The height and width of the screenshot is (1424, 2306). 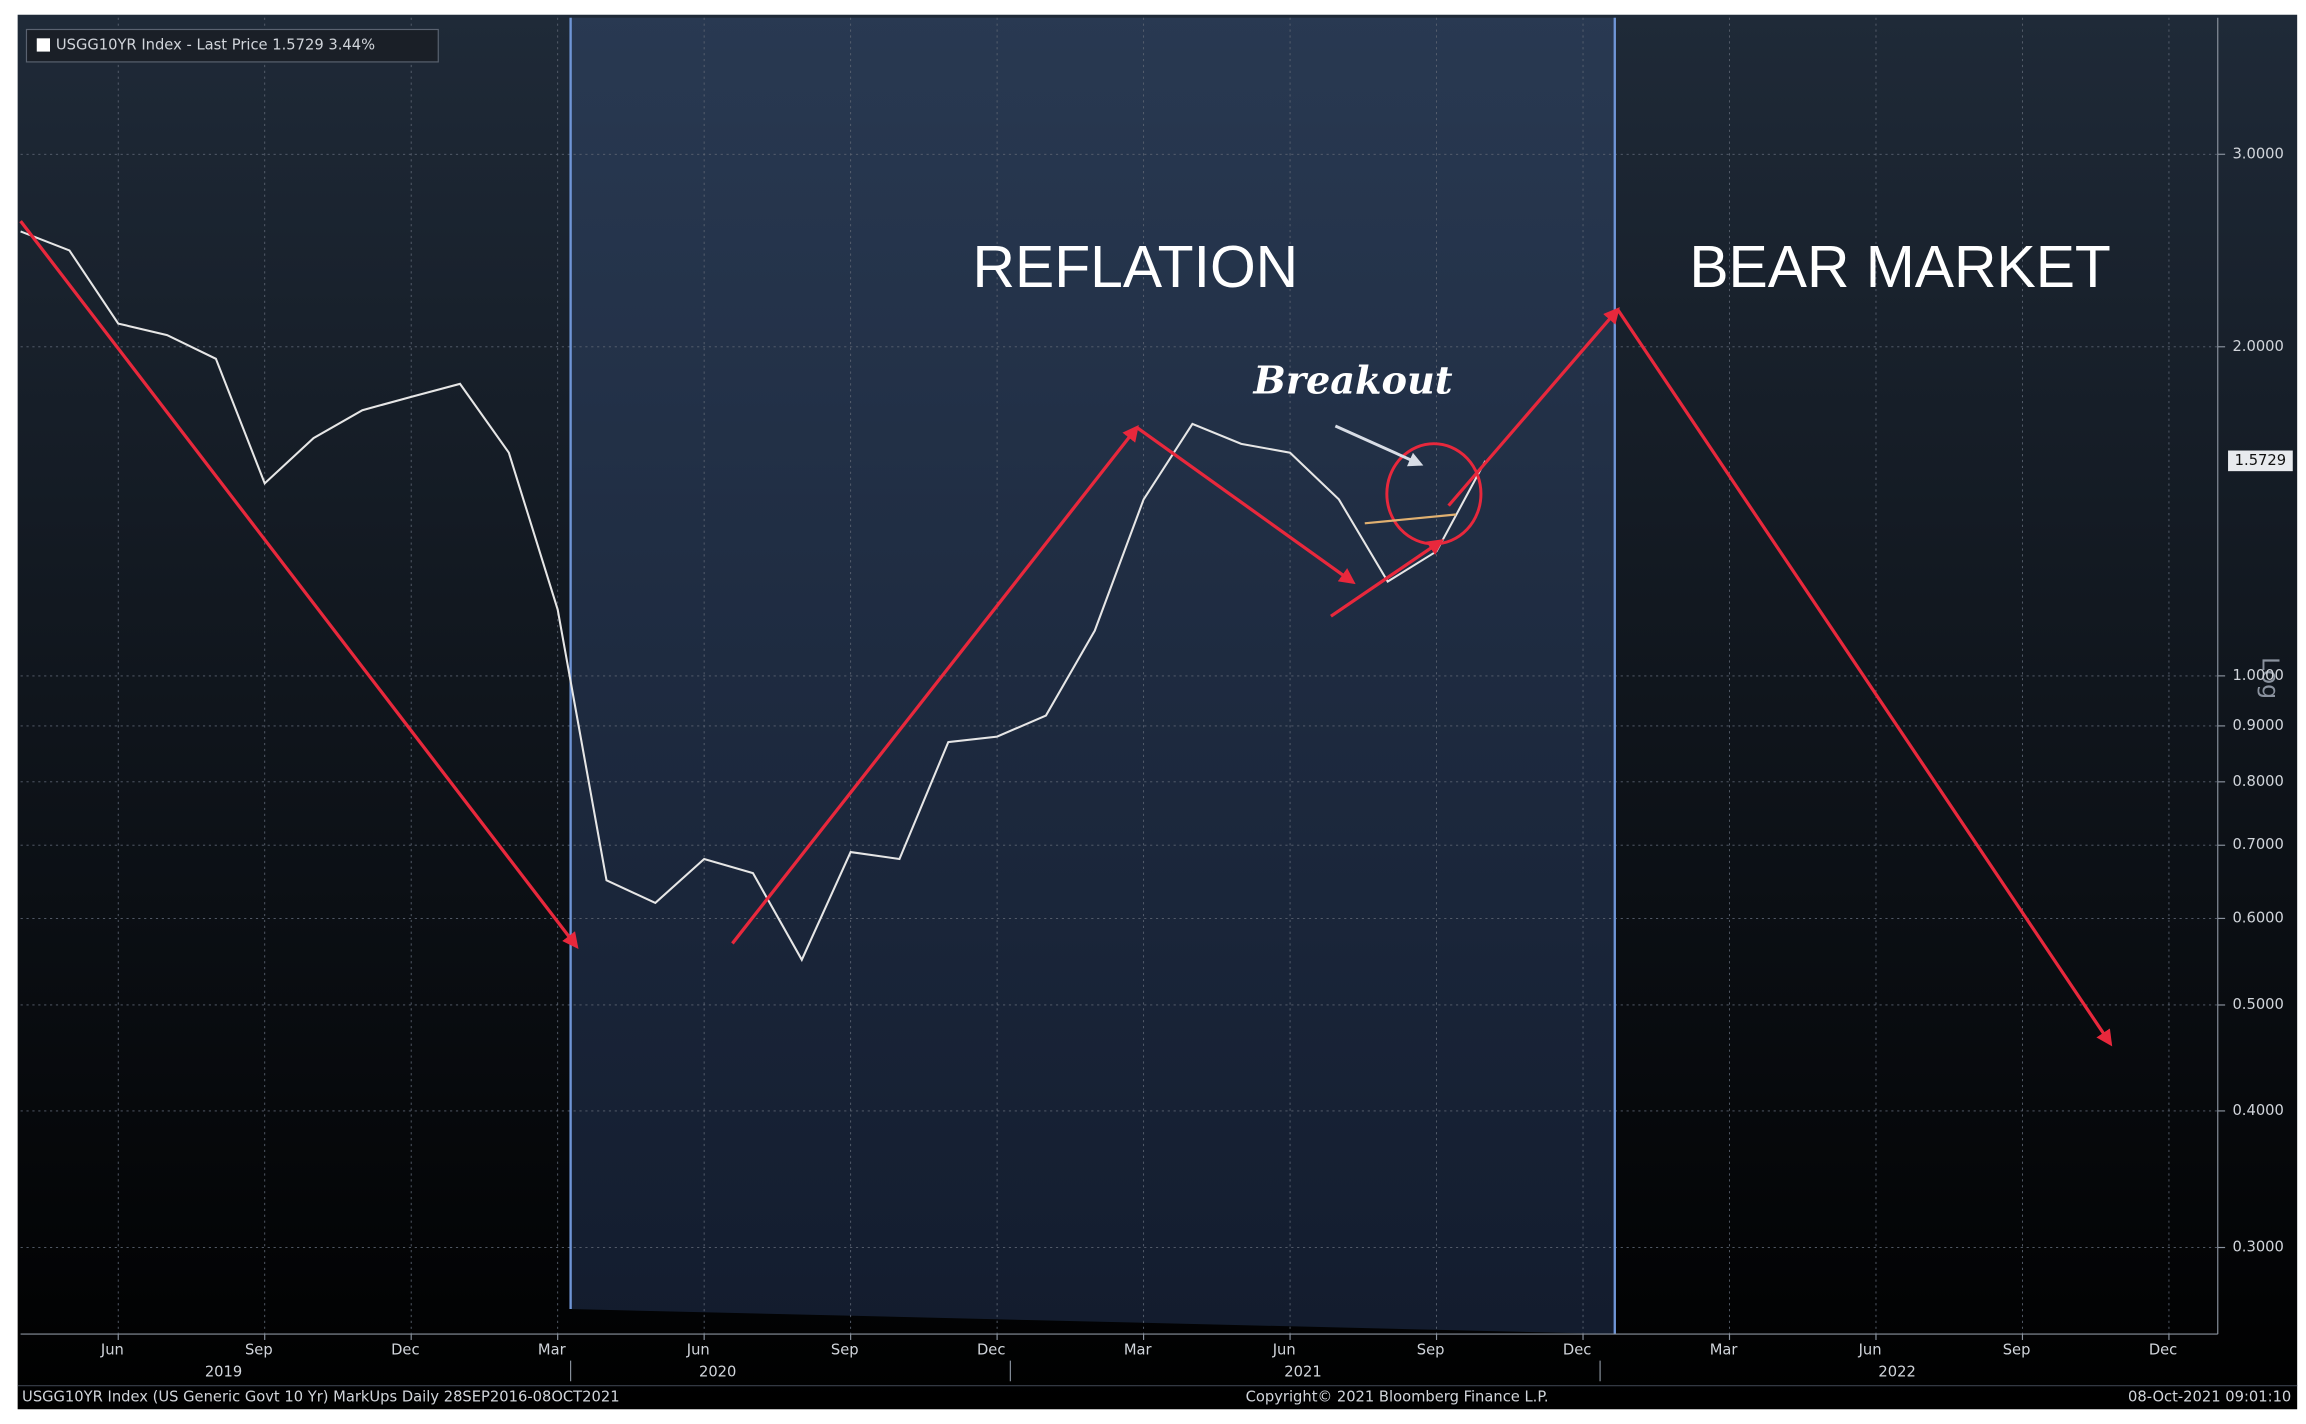 What do you see at coordinates (1302, 1371) in the screenshot?
I see `year-label: 2021` at bounding box center [1302, 1371].